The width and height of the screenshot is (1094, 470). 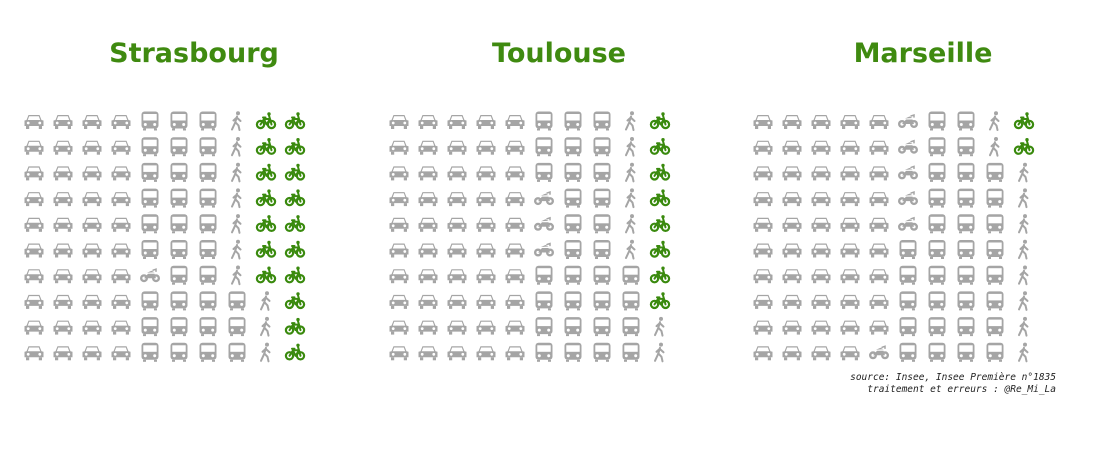 What do you see at coordinates (961, 389) in the screenshot?
I see `credit-line: traitement et erreurs : @Re_Mi_La` at bounding box center [961, 389].